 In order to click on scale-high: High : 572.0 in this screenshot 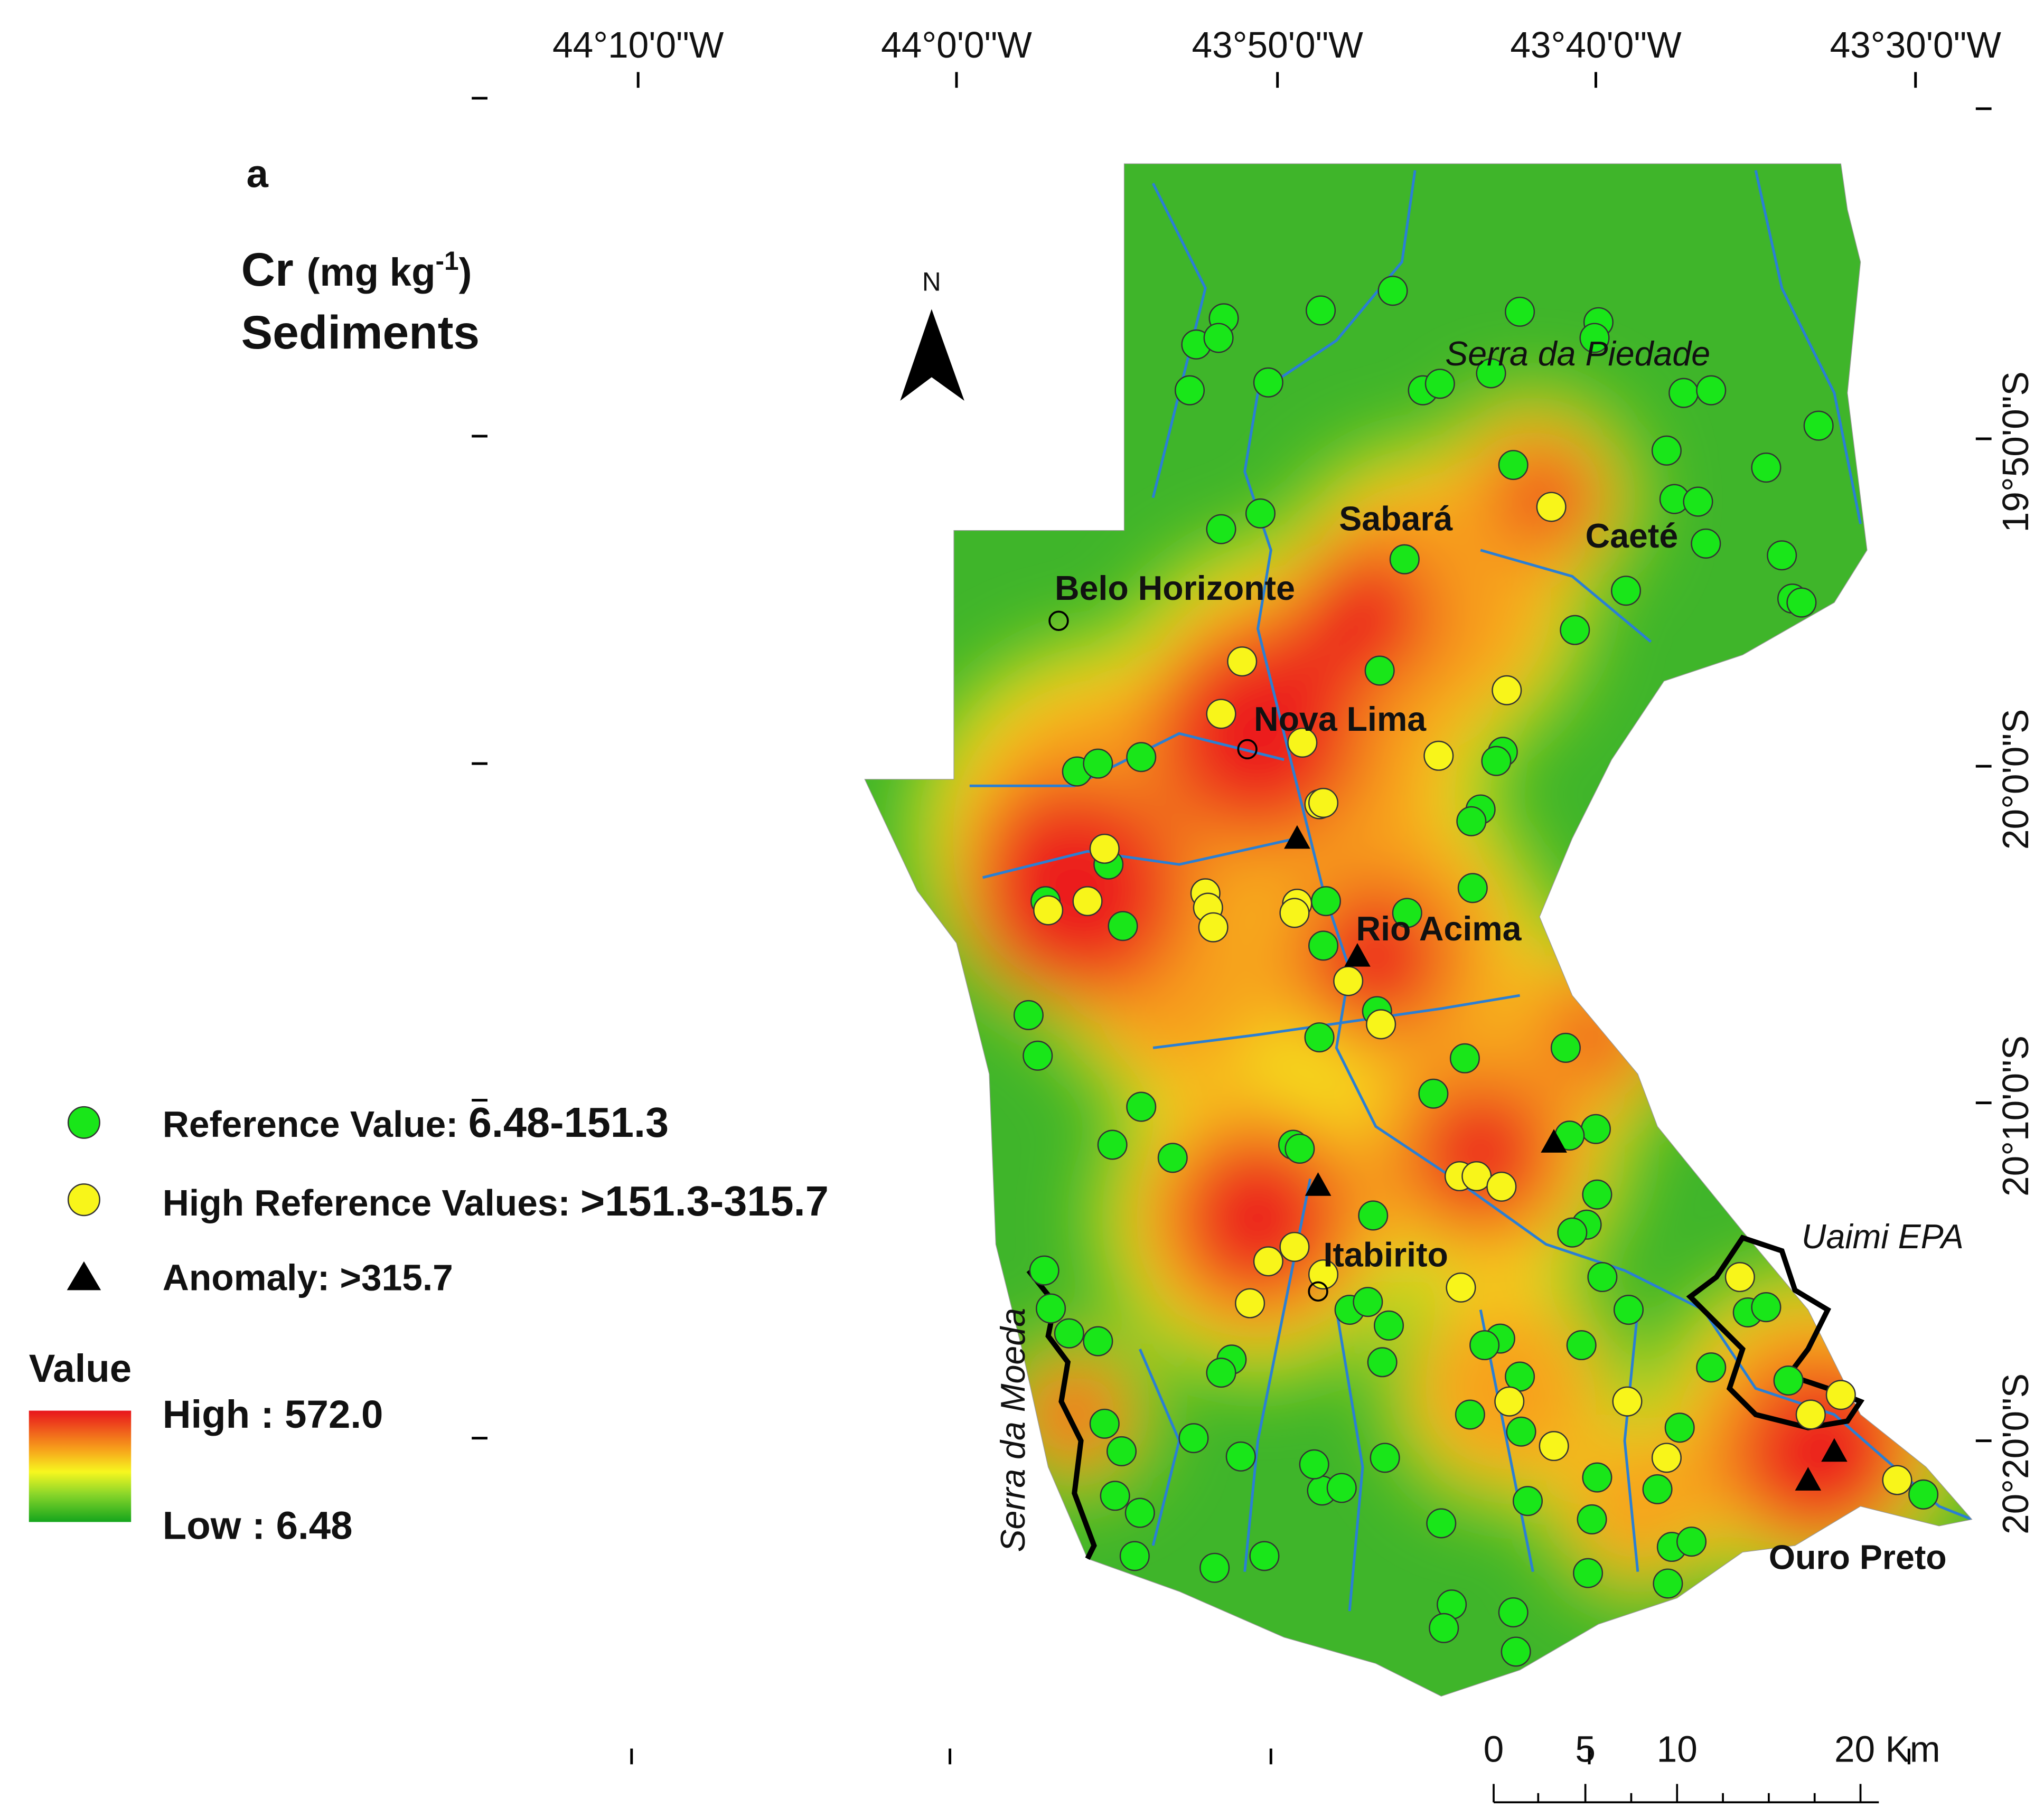, I will do `click(273, 1414)`.